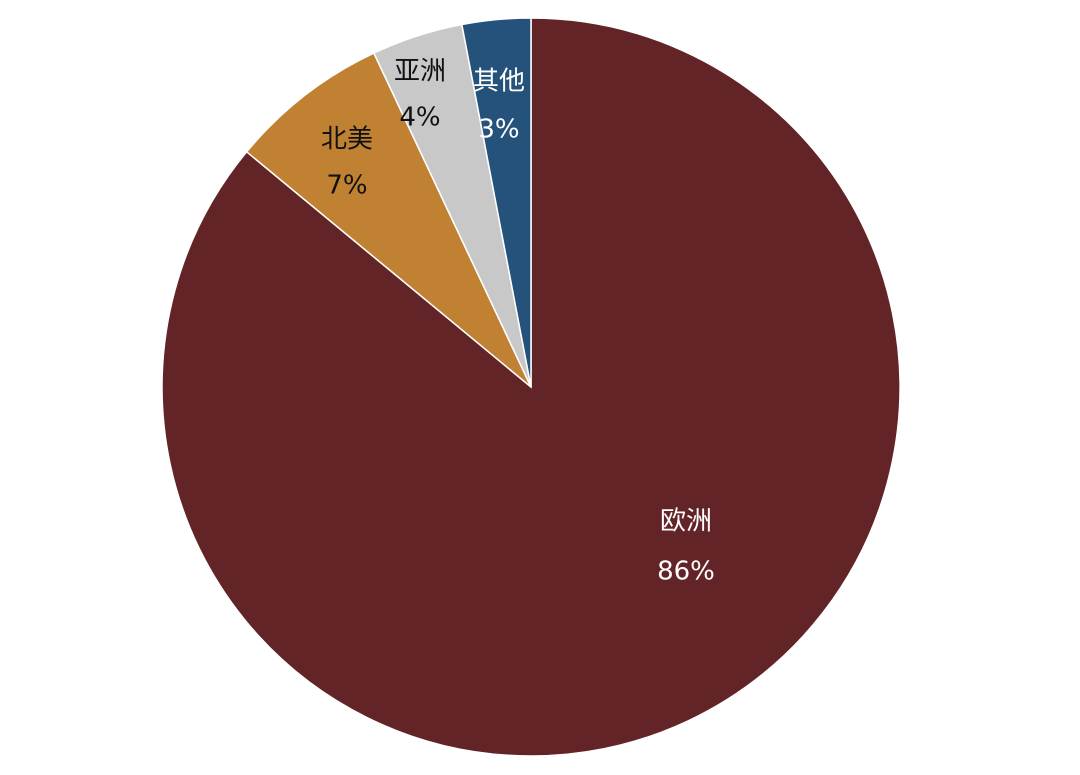 Image resolution: width=1080 pixels, height=775 pixels. What do you see at coordinates (347, 140) in the screenshot?
I see `slice-category-label: 北美` at bounding box center [347, 140].